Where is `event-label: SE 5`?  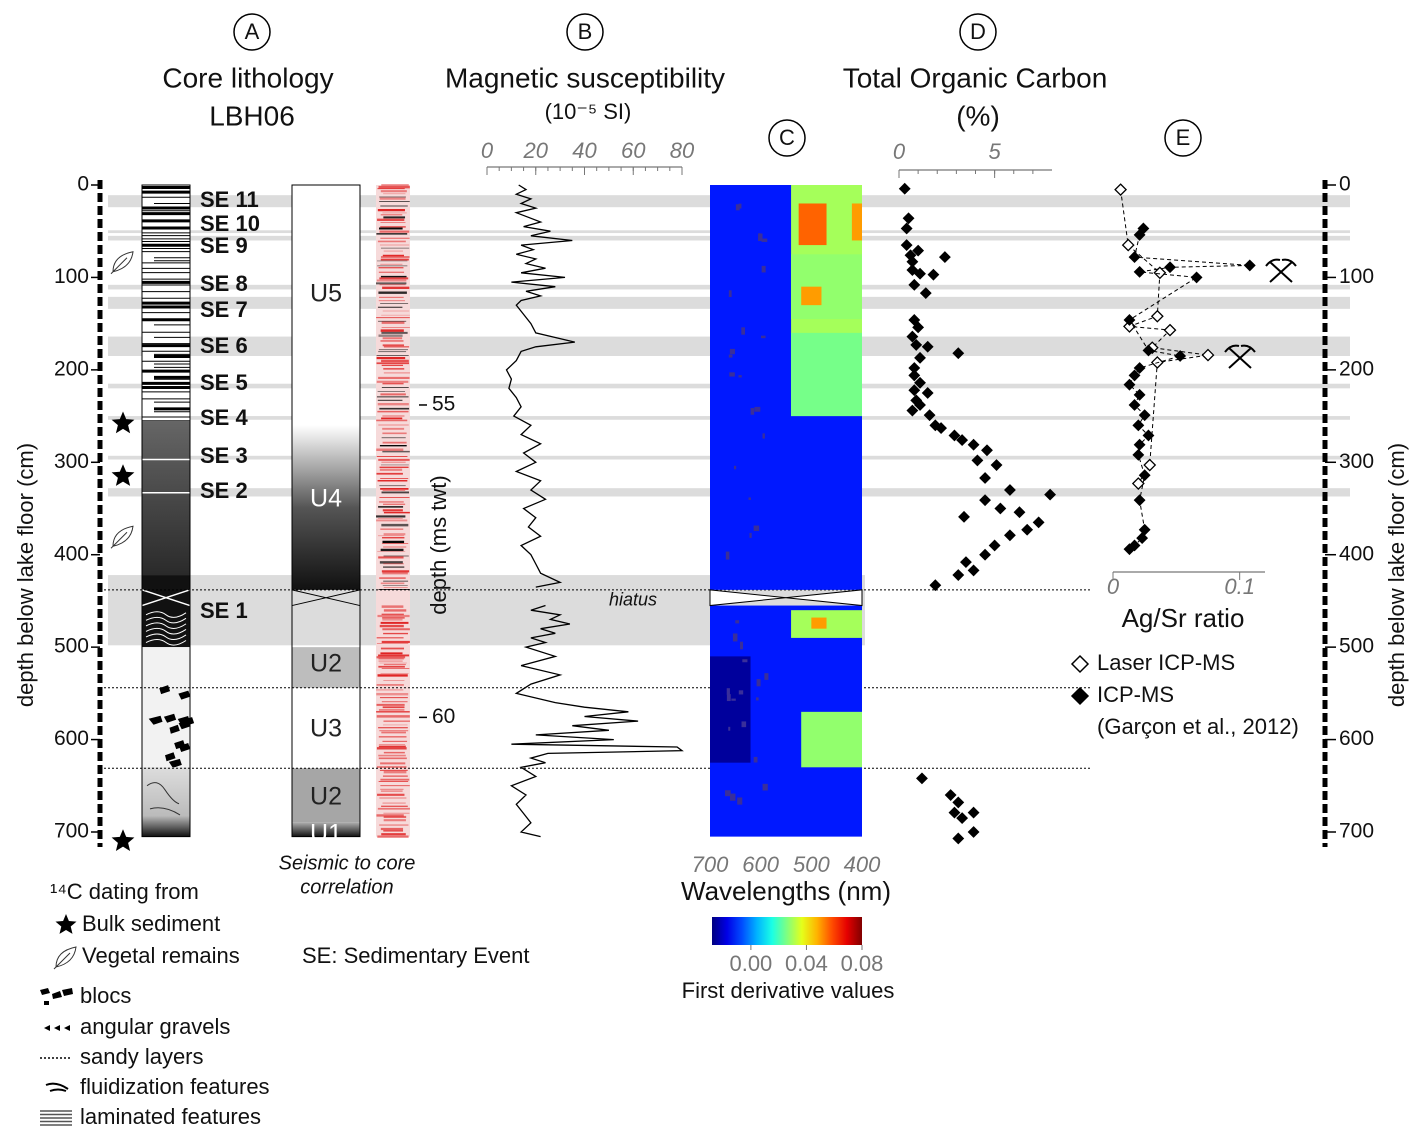
event-label: SE 5 is located at coordinates (224, 382).